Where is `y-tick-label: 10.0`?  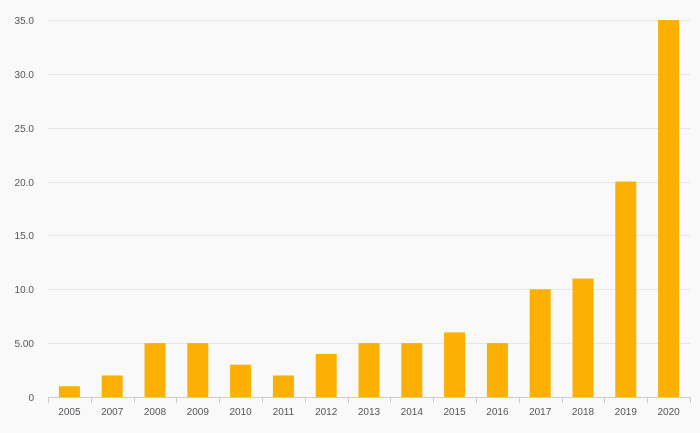
y-tick-label: 10.0 is located at coordinates (25, 290).